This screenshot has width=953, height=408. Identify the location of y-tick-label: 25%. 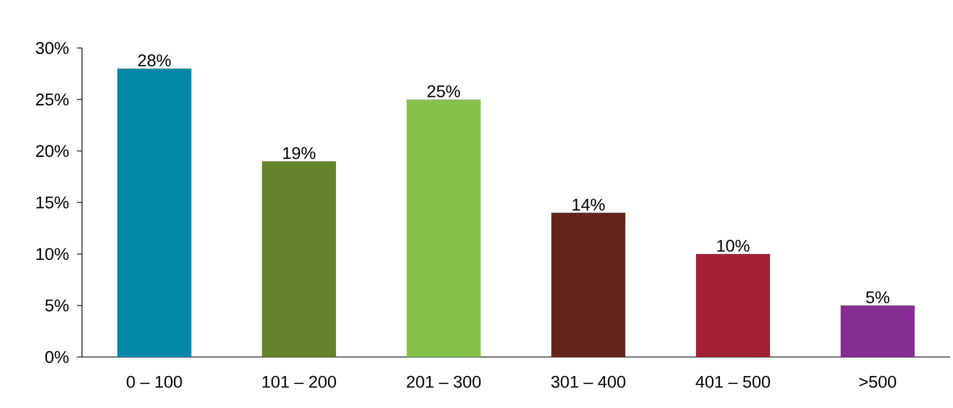
(52, 100).